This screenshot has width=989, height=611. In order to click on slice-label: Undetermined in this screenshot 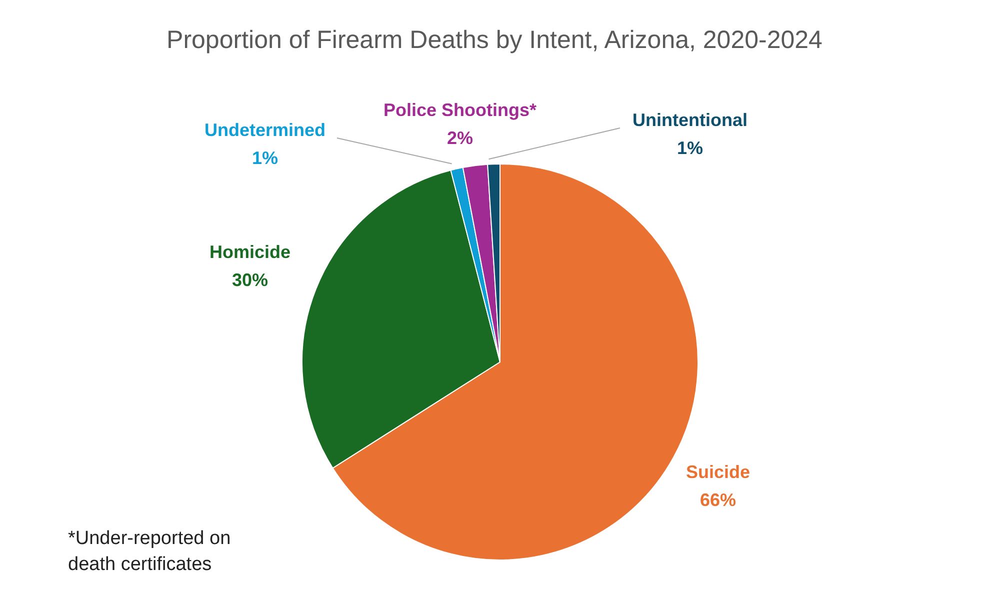, I will do `click(265, 130)`.